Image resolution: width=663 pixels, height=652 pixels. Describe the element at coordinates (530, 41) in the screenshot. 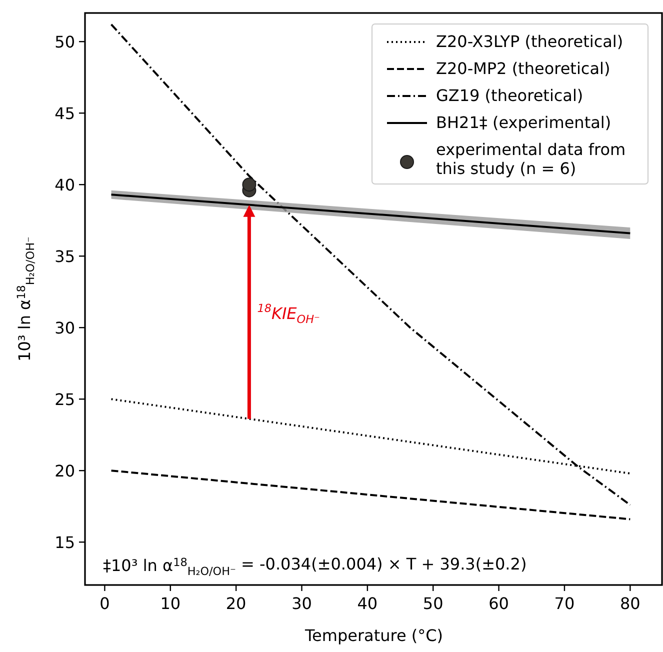

I see `legend-label: Z20-X3LYP (theoretical)` at that location.